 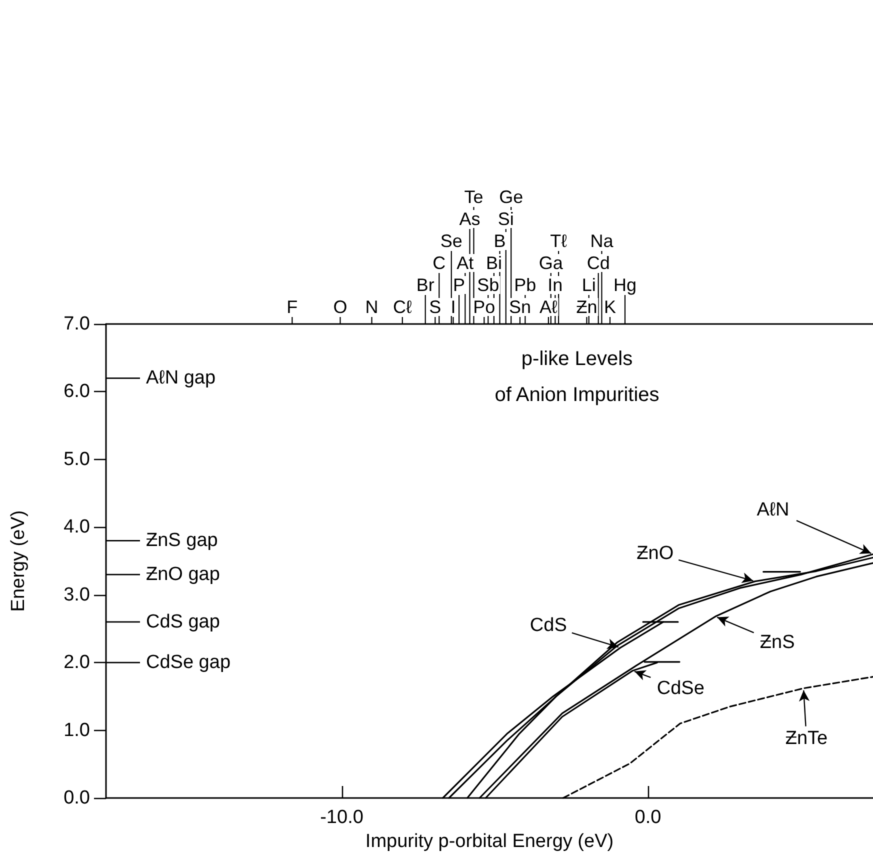 I want to click on ref-line-label: Ge, so click(x=511, y=197).